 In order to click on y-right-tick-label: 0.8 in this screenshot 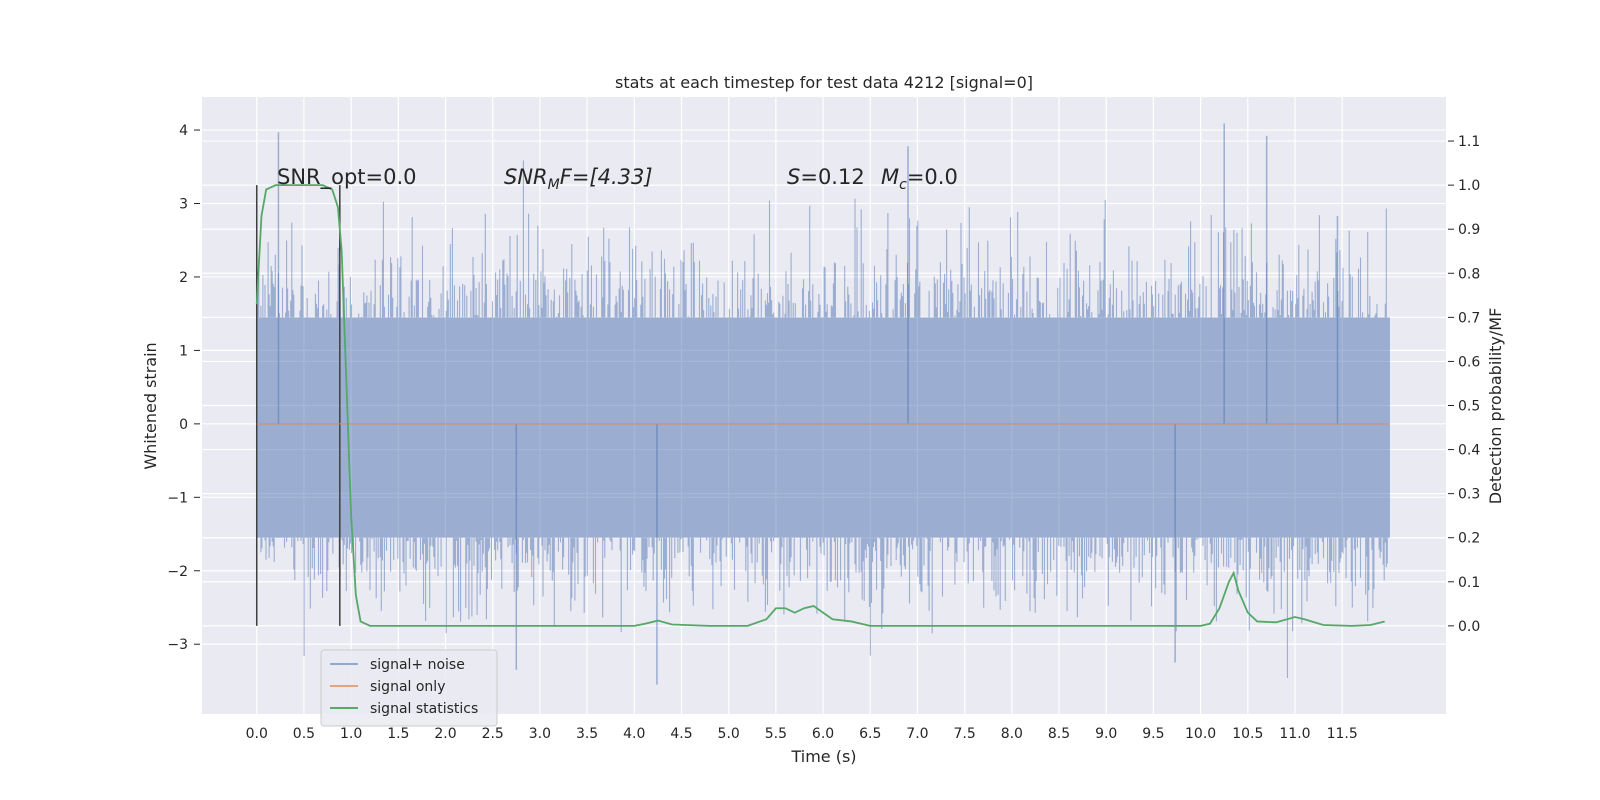, I will do `click(1469, 274)`.